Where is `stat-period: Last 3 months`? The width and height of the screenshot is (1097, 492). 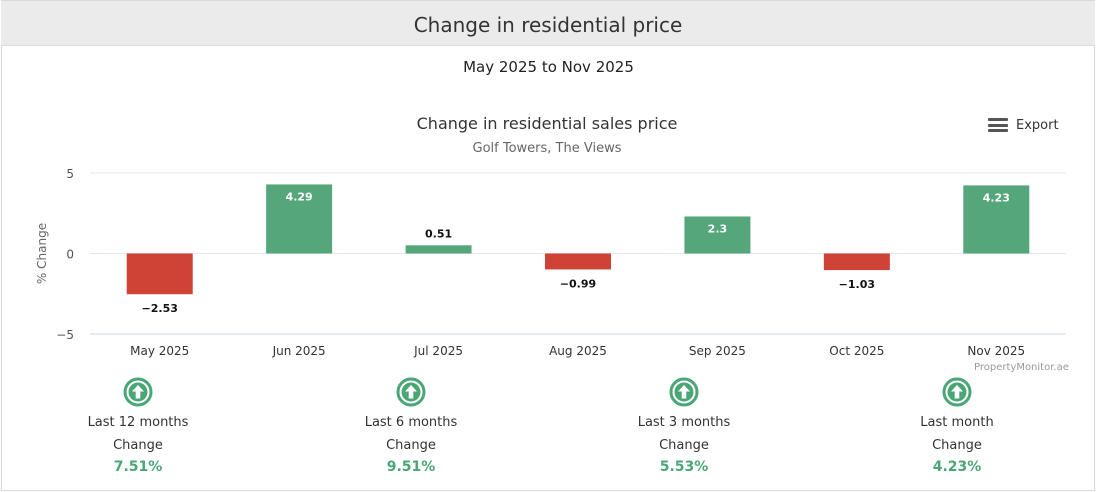
stat-period: Last 3 months is located at coordinates (684, 422).